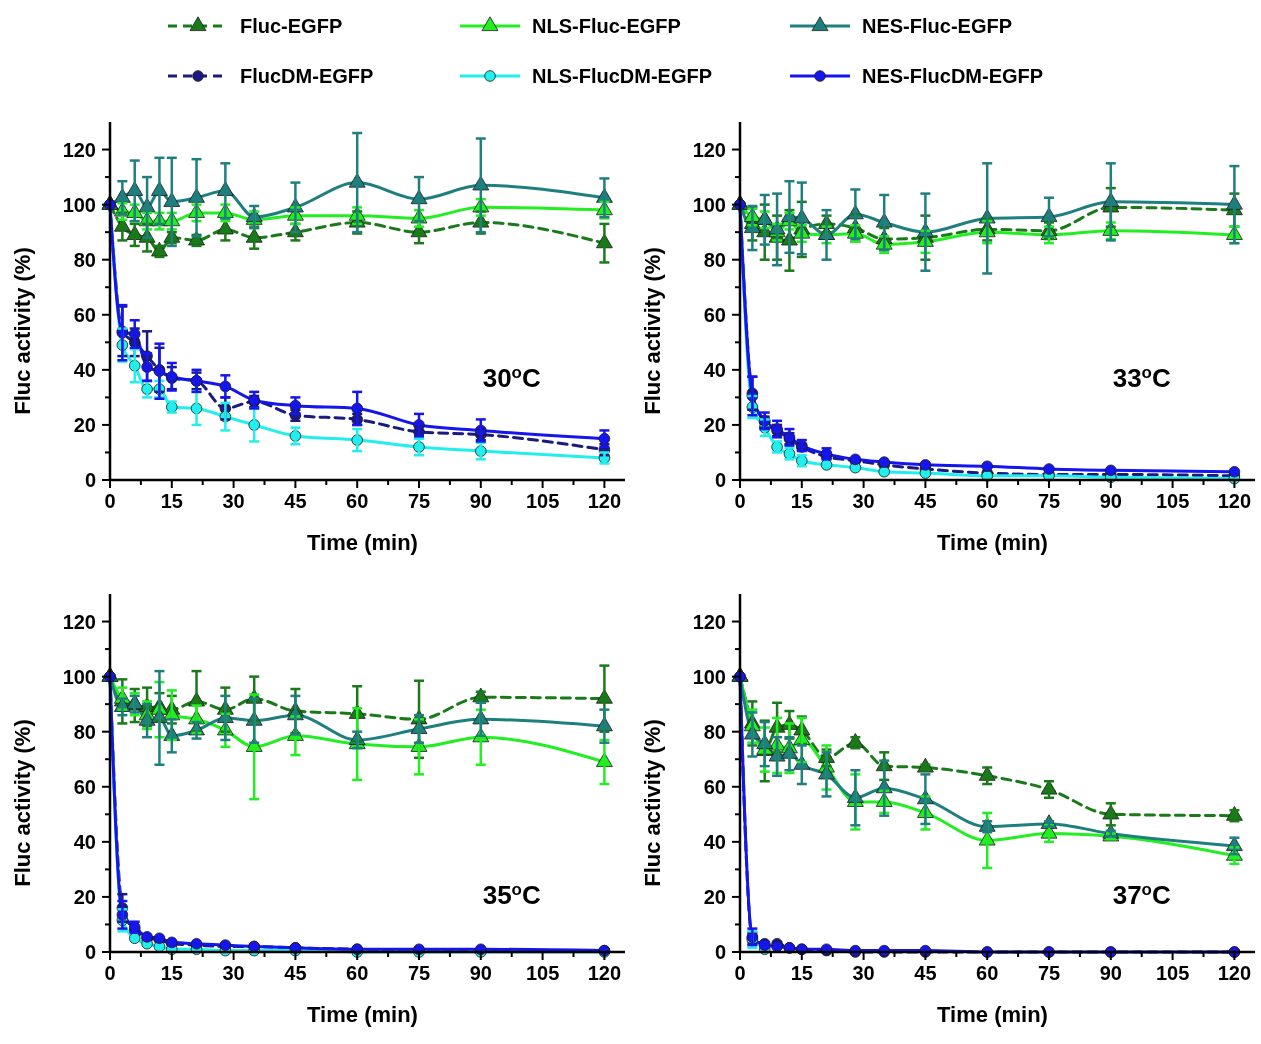 This screenshot has width=1261, height=1044. Describe the element at coordinates (1141, 377) in the screenshot. I see `annotation: 33$^{o}$C` at that location.